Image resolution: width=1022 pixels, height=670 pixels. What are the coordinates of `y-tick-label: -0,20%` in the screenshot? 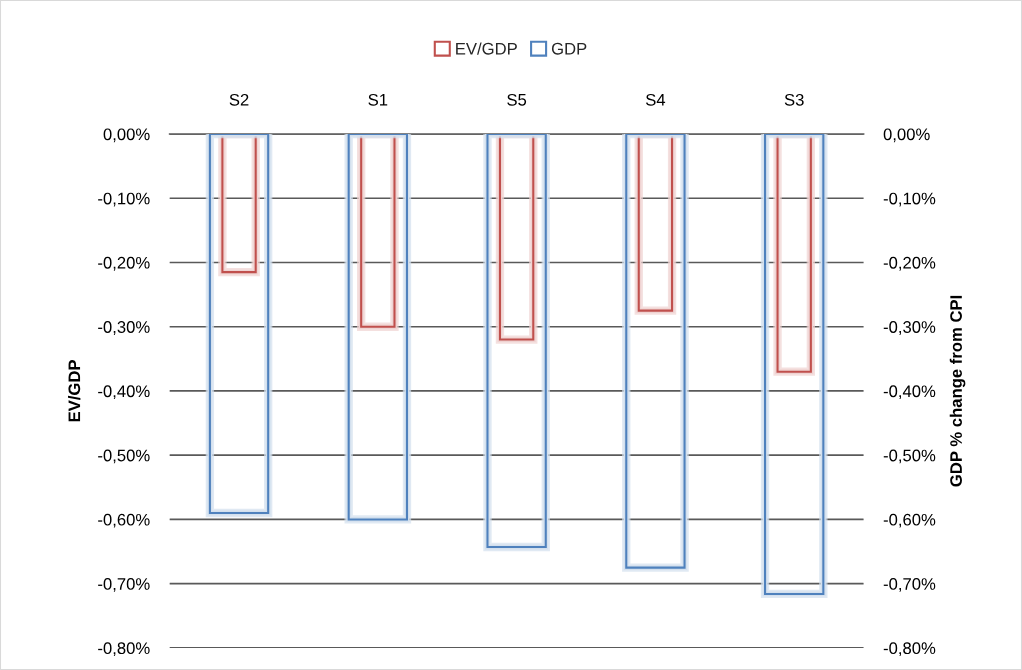 It's located at (124, 263).